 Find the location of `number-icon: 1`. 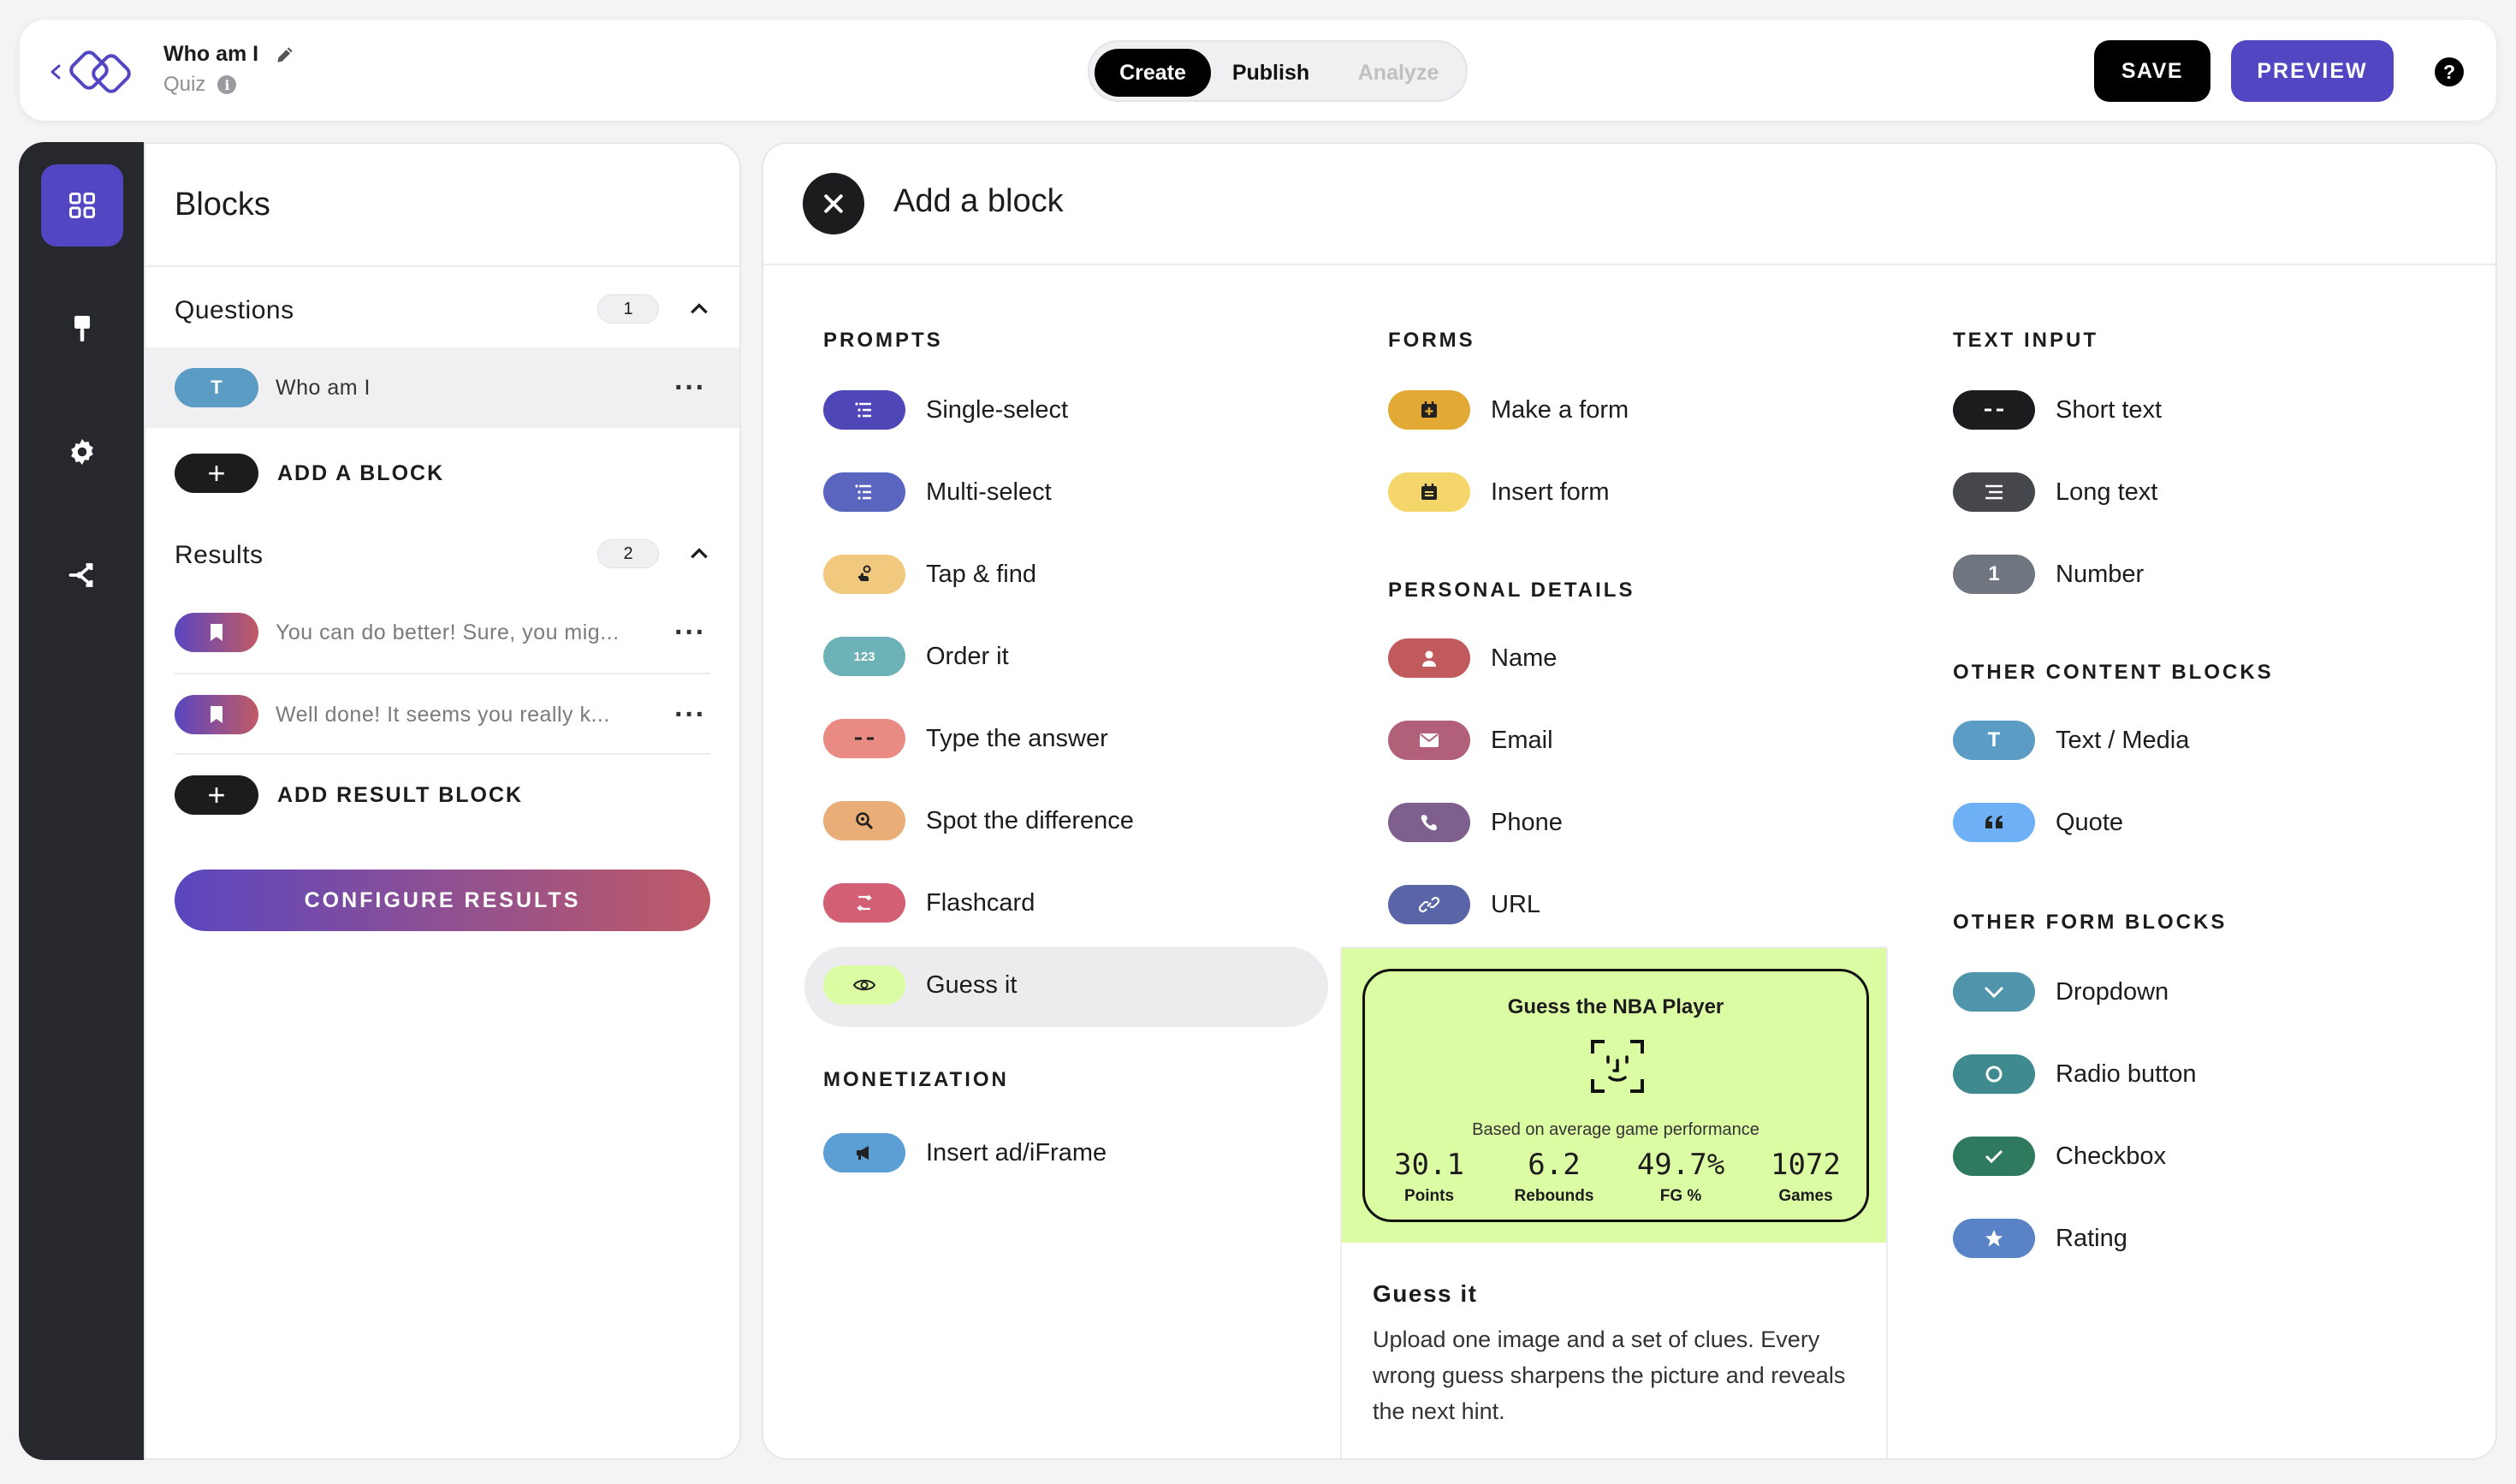

number-icon: 1 is located at coordinates (1994, 575).